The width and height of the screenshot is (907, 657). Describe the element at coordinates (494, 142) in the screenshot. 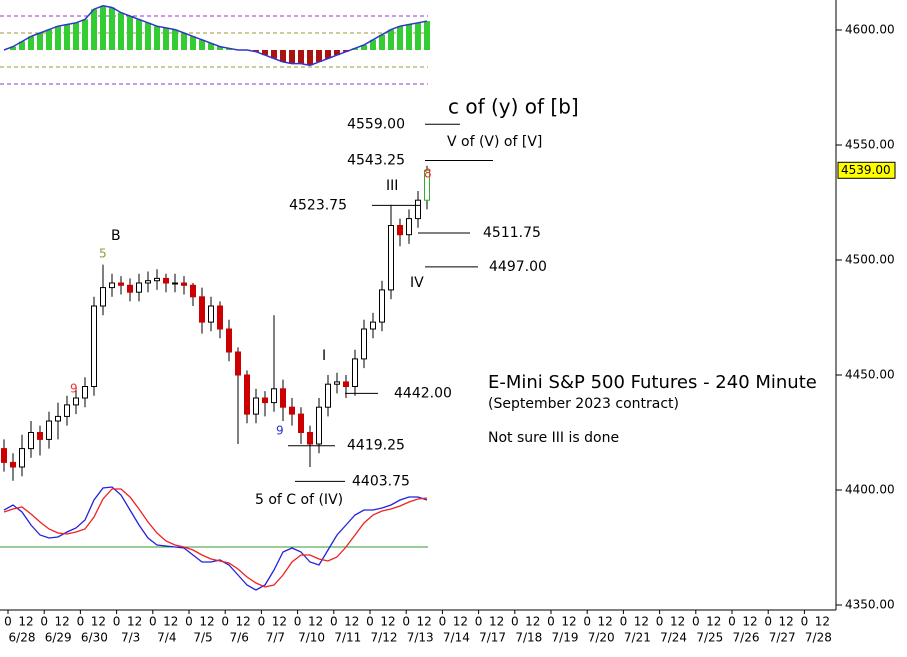

I see `wave-label: V of (V) of [V]` at that location.